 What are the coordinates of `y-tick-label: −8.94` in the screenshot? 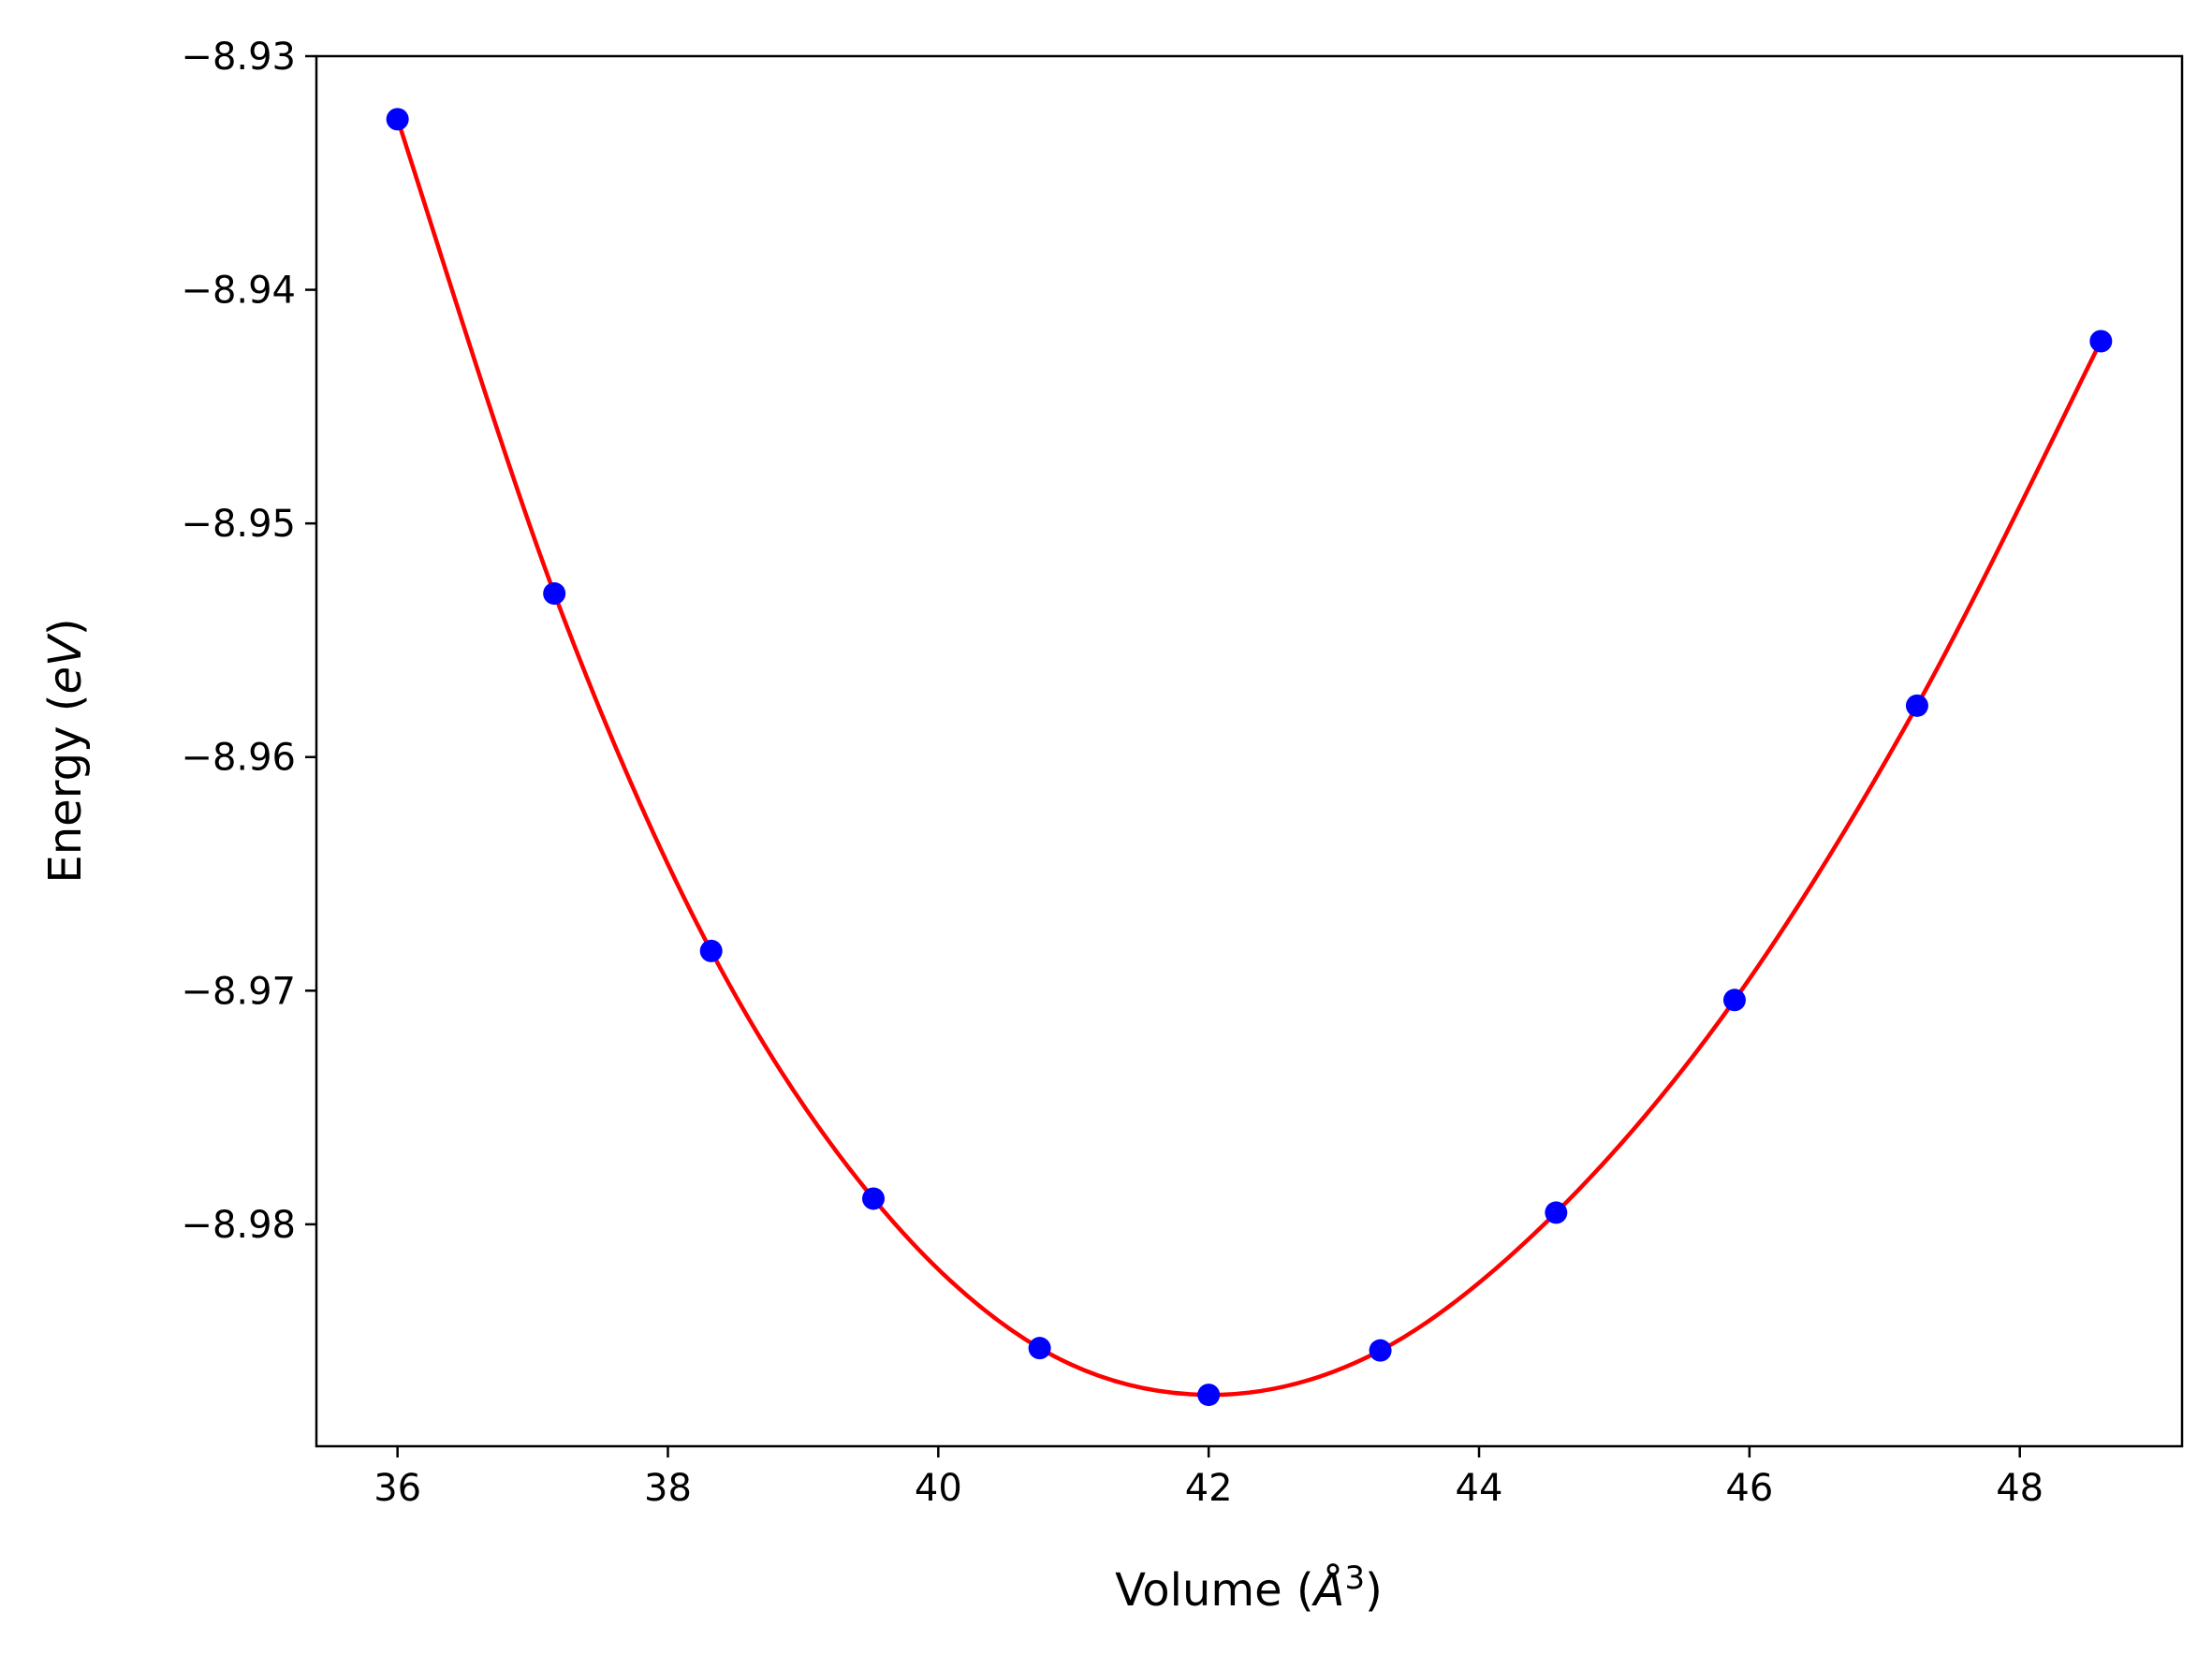 It's located at (238, 291).